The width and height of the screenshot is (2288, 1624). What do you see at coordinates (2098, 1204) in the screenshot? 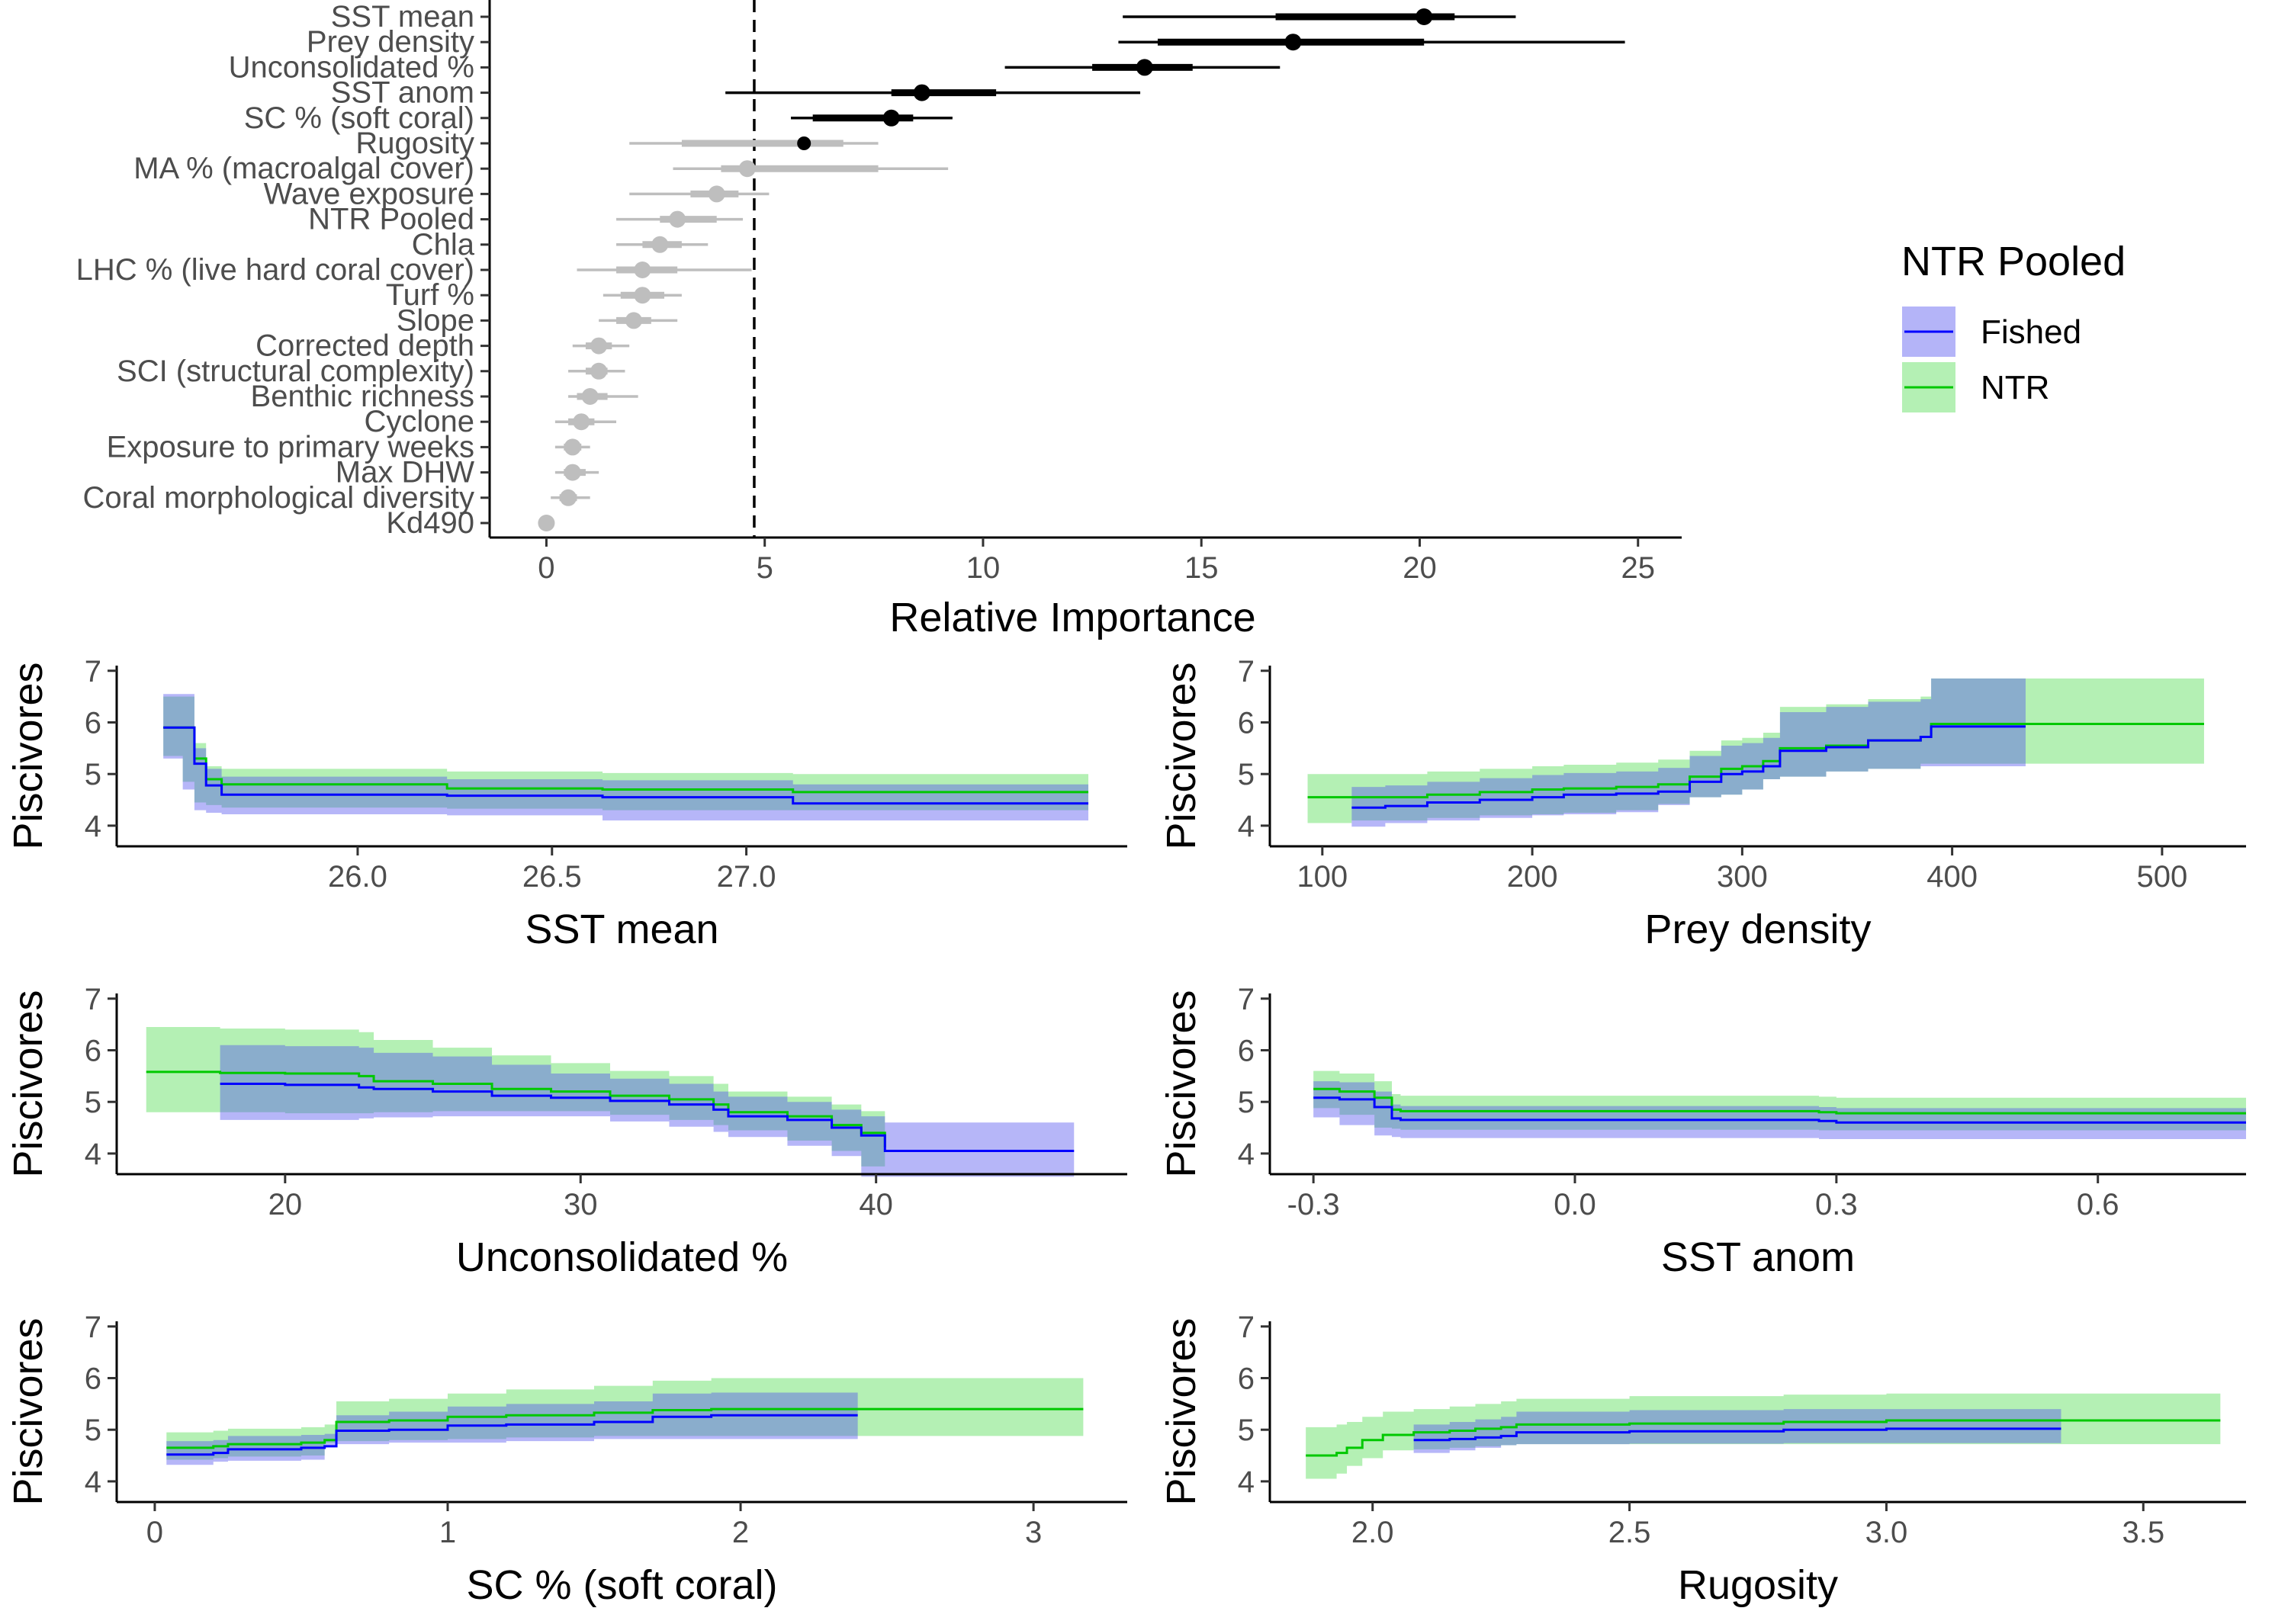
I see `x-tick-label: 0.6` at bounding box center [2098, 1204].